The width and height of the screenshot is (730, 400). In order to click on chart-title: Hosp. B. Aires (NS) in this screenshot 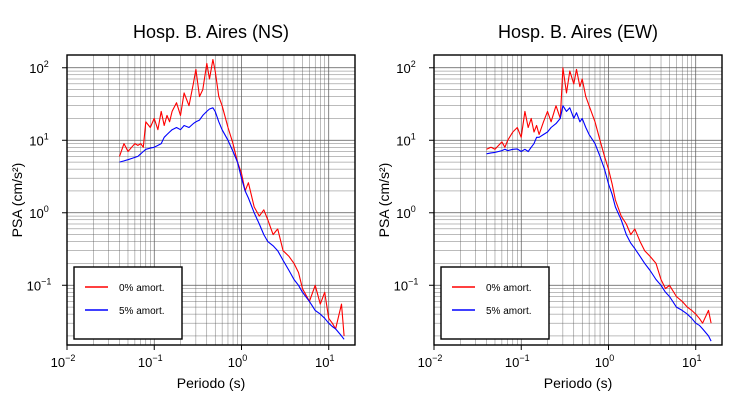, I will do `click(211, 32)`.